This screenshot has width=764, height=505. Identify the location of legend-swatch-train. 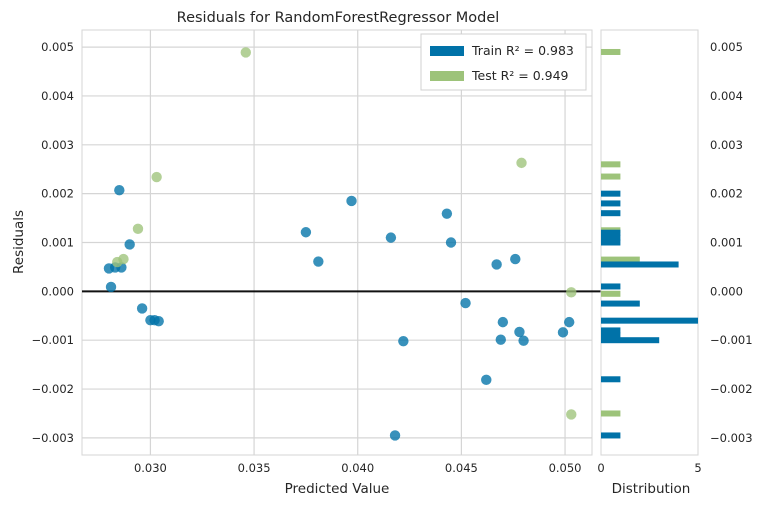
(447, 51).